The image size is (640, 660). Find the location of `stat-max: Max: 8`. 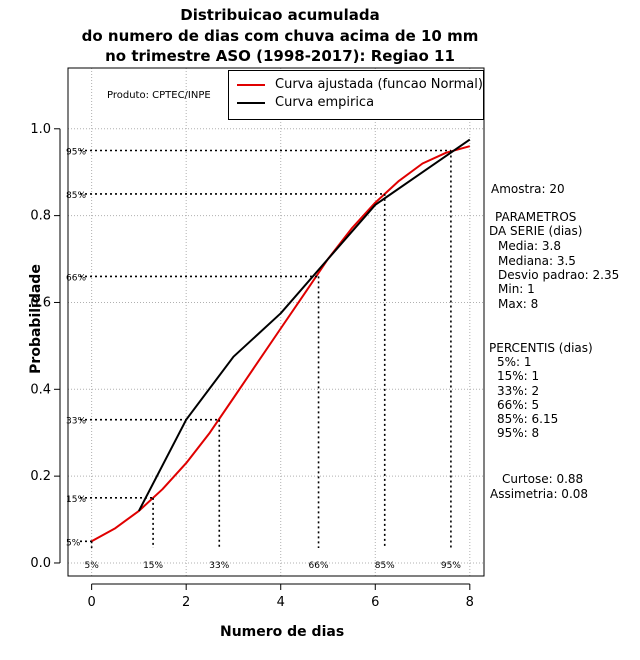

stat-max: Max: 8 is located at coordinates (518, 304).